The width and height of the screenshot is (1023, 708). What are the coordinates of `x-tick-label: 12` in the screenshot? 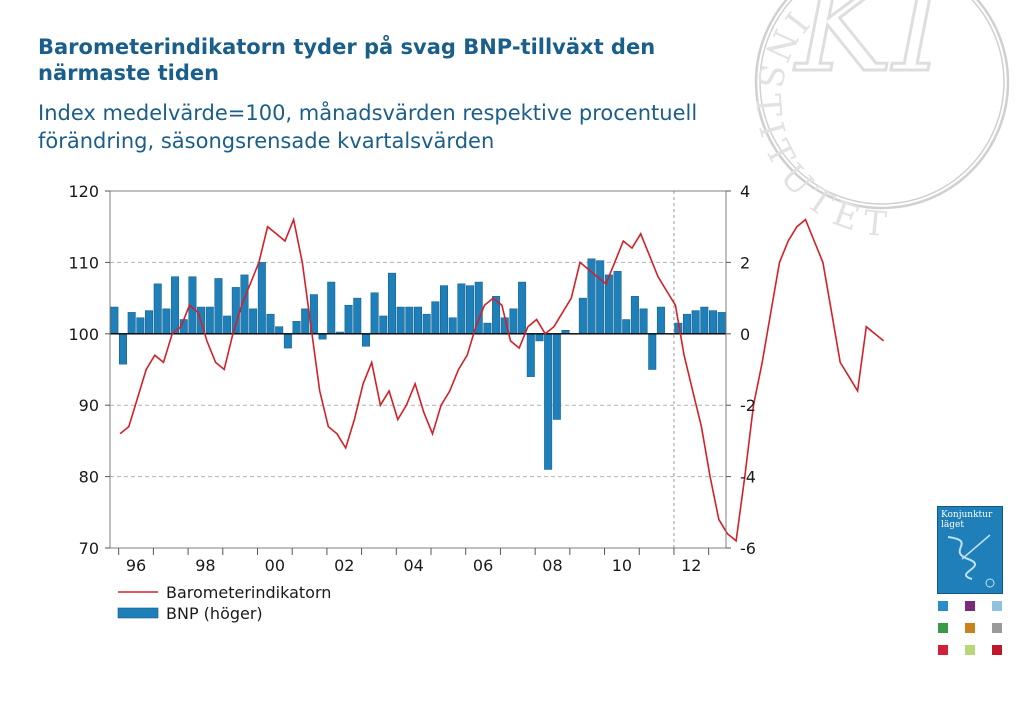 It's located at (691, 565).